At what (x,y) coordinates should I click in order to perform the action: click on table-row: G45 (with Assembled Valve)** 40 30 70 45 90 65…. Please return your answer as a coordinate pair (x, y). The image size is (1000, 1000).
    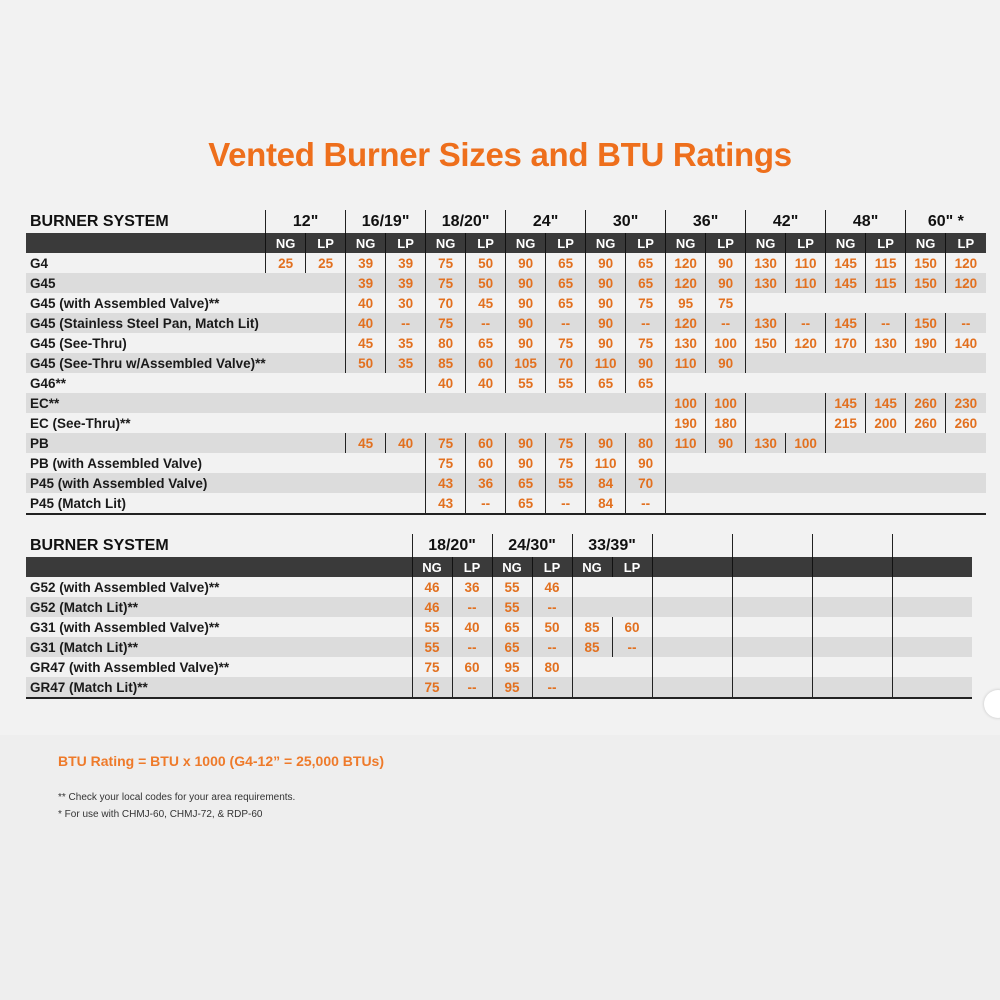
    Looking at the image, I should click on (506, 303).